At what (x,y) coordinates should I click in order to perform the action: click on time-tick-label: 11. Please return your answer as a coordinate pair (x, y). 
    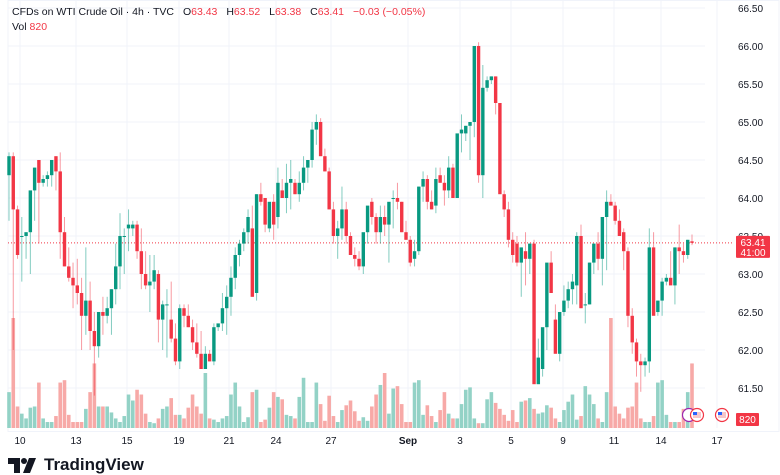
    Looking at the image, I should click on (614, 441).